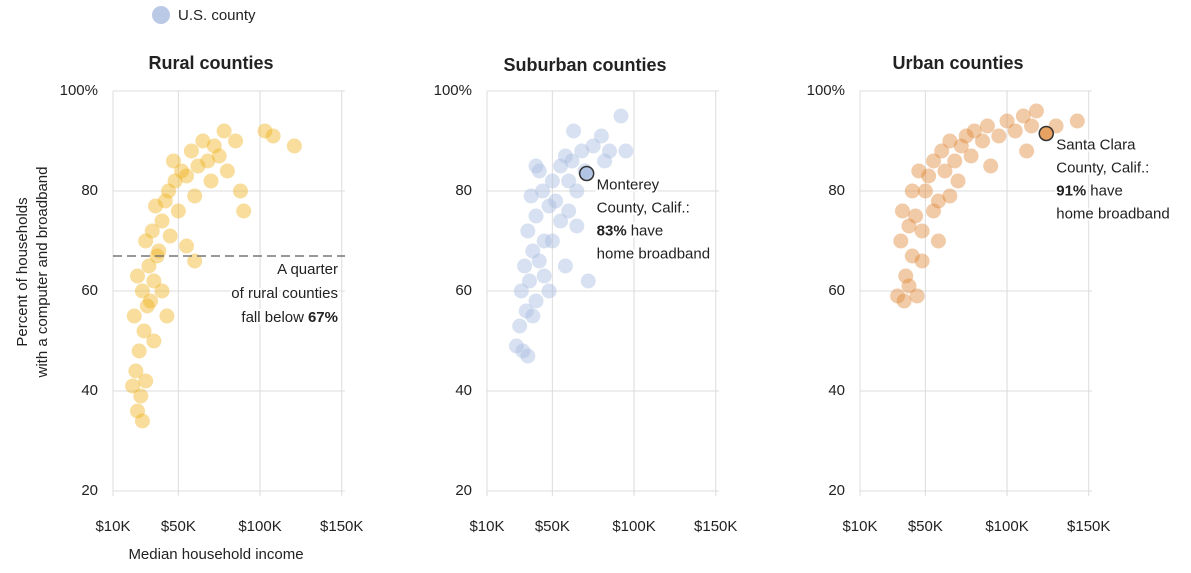 The height and width of the screenshot is (573, 1191). Describe the element at coordinates (42, 273) in the screenshot. I see `y-axis-label: with a computer and broadband` at that location.